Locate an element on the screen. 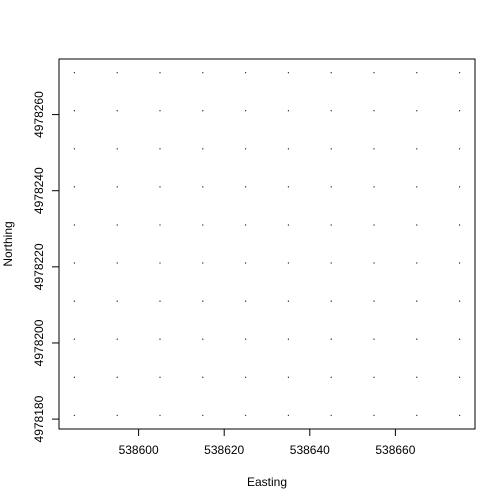  y-tick-label: 4978260 is located at coordinates (39, 114).